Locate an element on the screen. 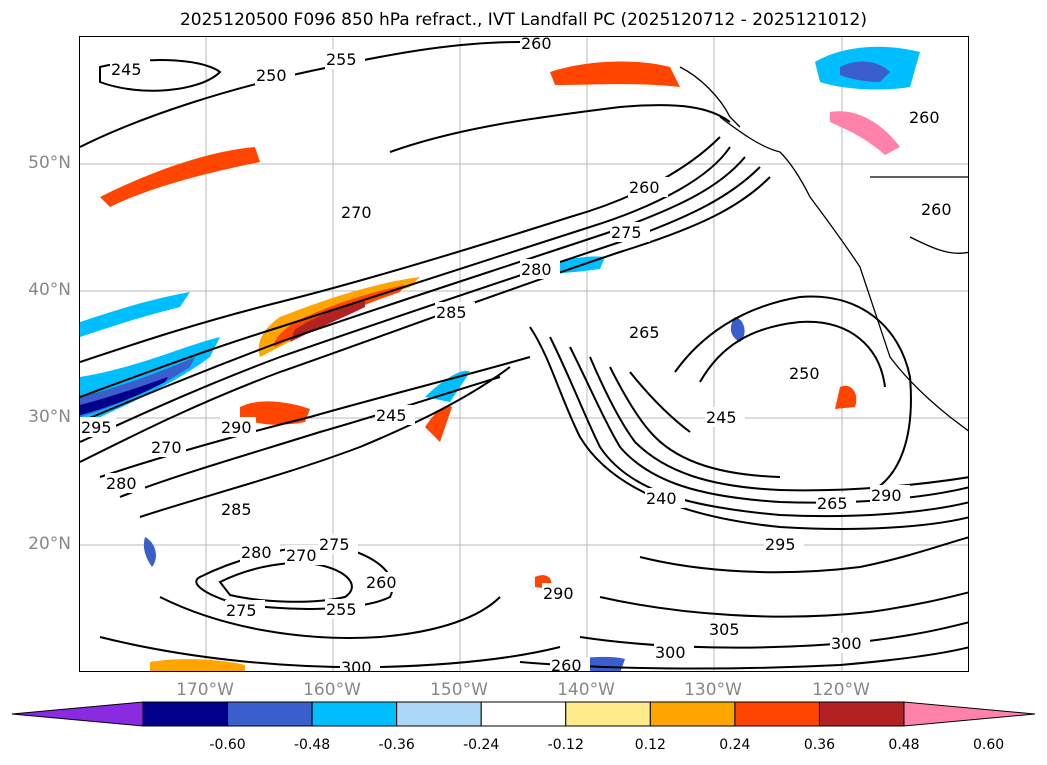  lon-label: 150°W is located at coordinates (459, 690).